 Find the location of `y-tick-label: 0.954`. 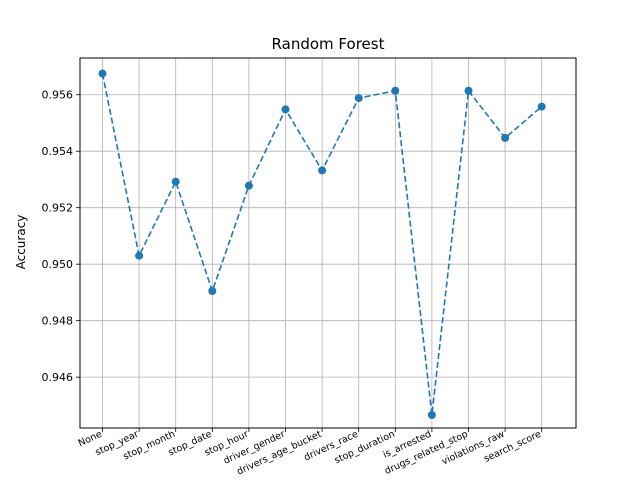

y-tick-label: 0.954 is located at coordinates (58, 151).